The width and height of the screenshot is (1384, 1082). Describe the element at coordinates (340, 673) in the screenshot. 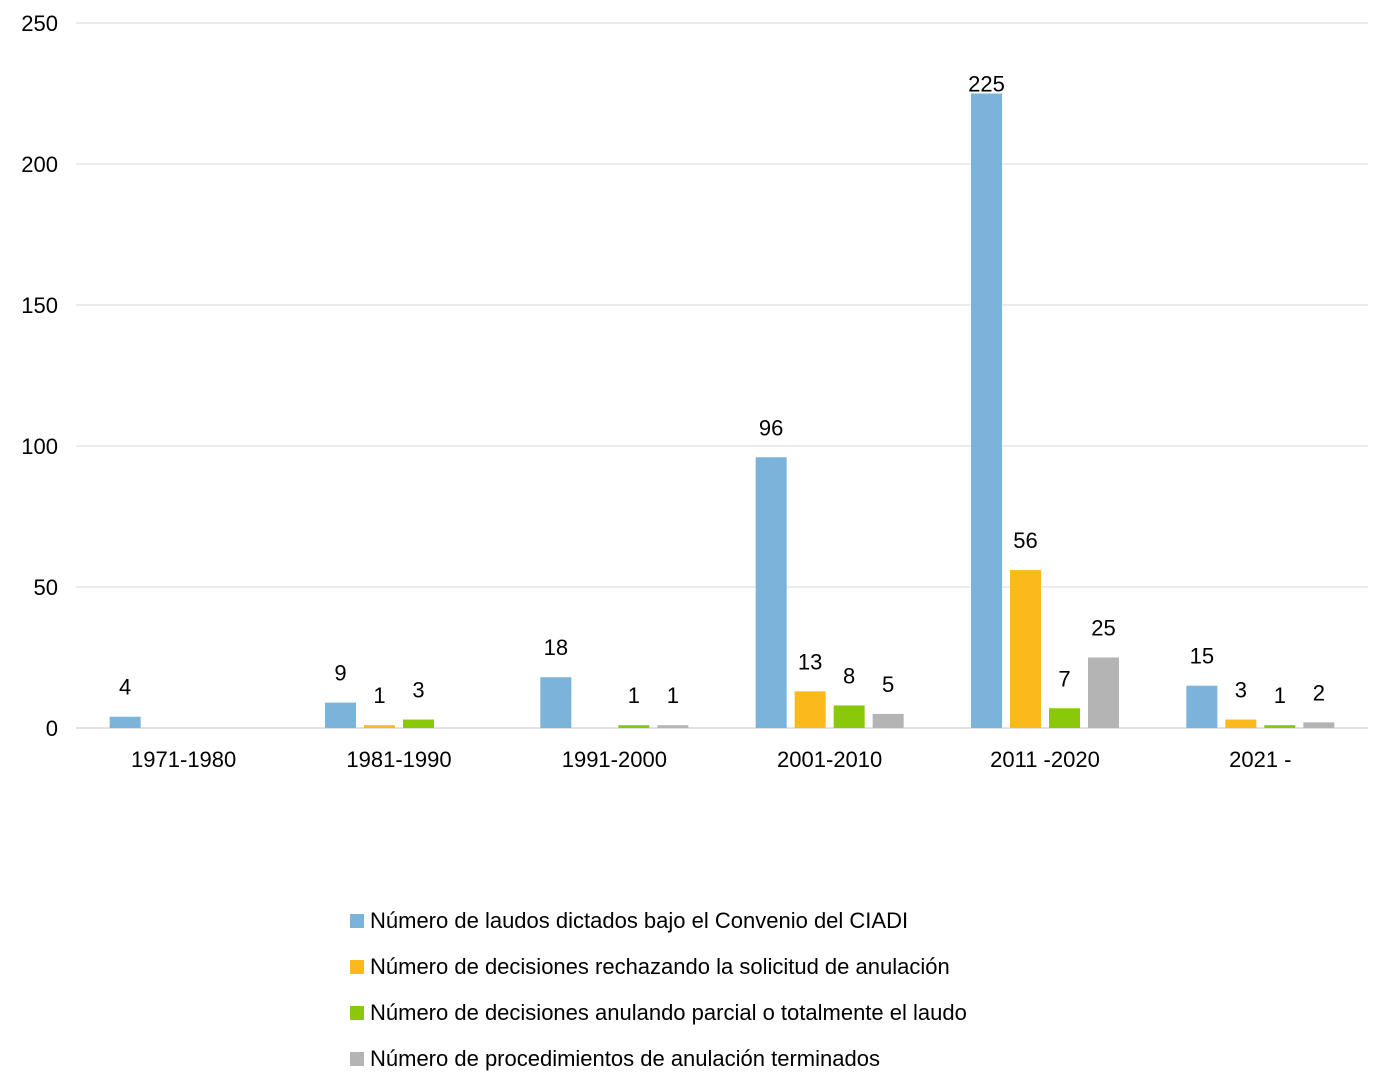

I see `data-label: 9` at that location.